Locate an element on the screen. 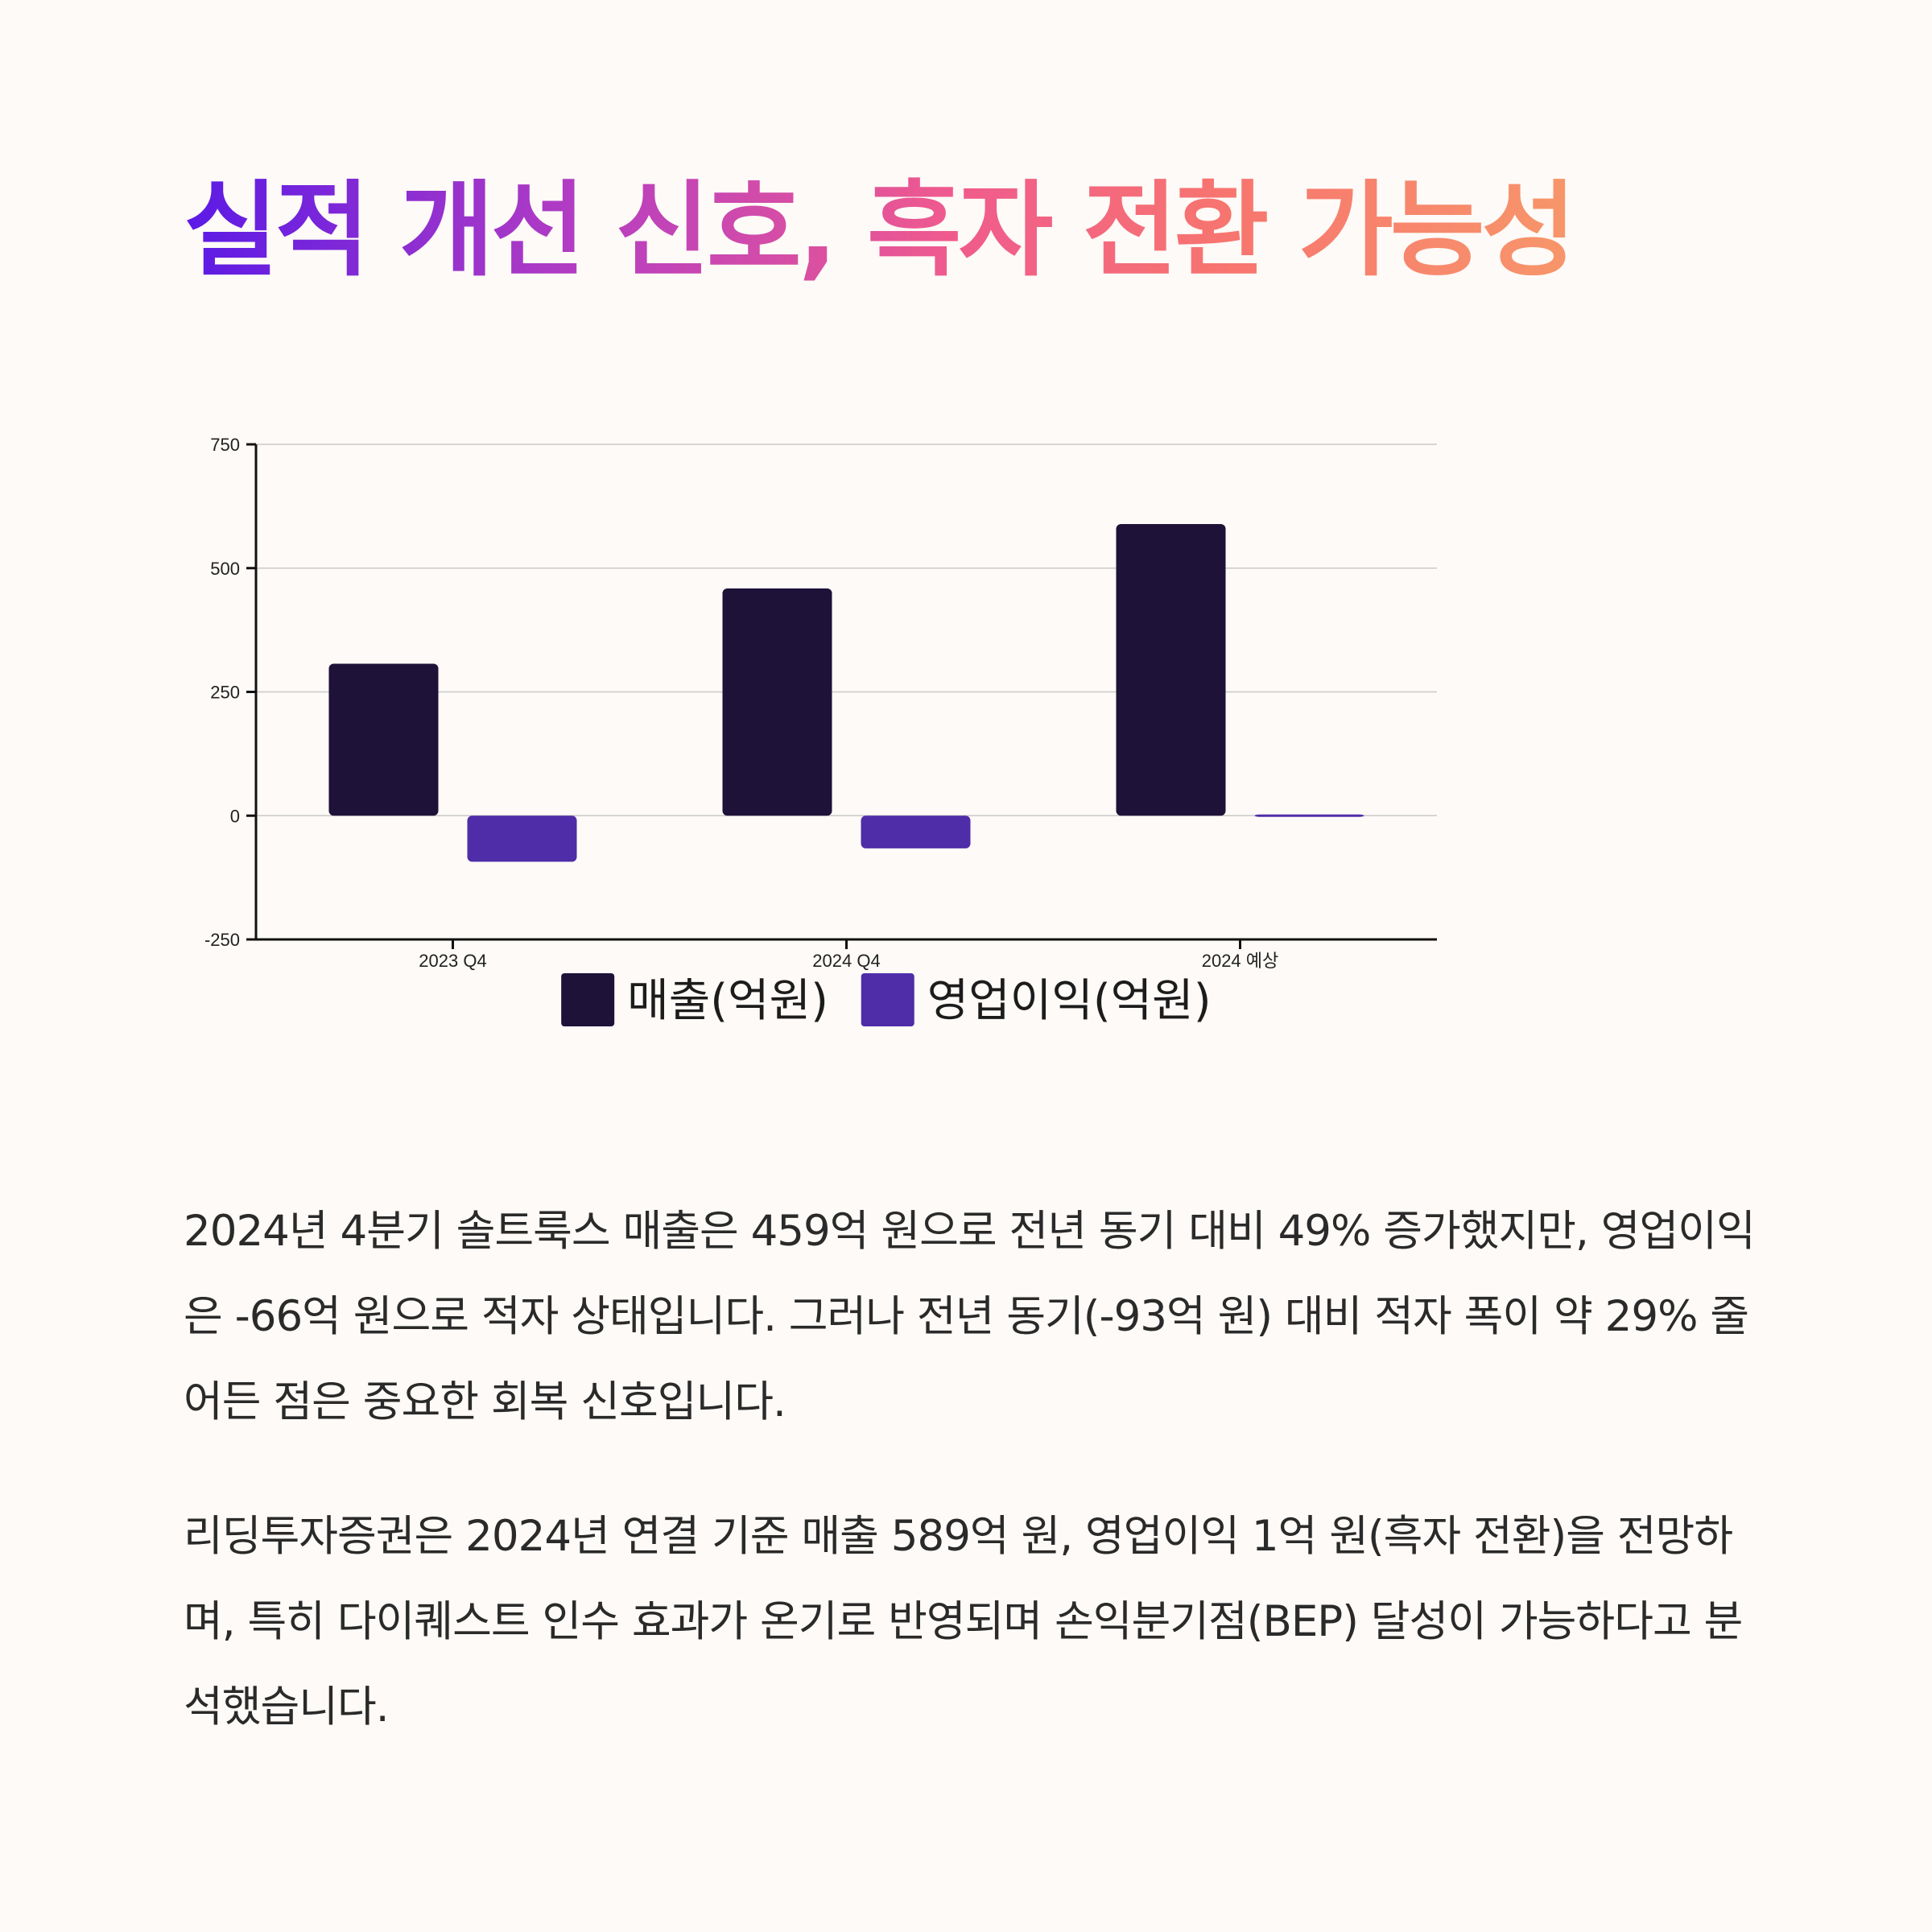  y-tick-label: 750 is located at coordinates (225, 445).